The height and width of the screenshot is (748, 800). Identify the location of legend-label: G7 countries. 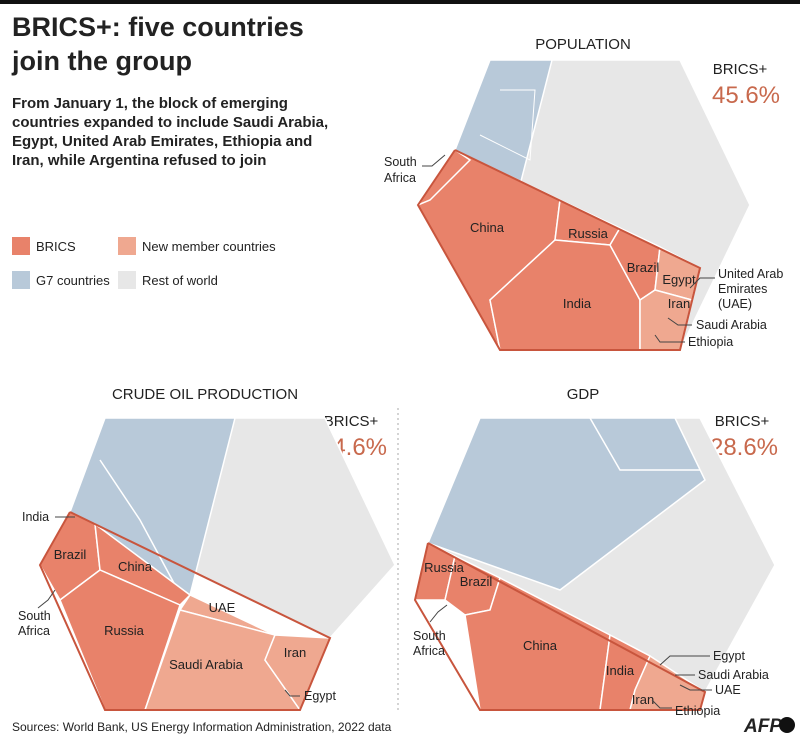
(73, 280).